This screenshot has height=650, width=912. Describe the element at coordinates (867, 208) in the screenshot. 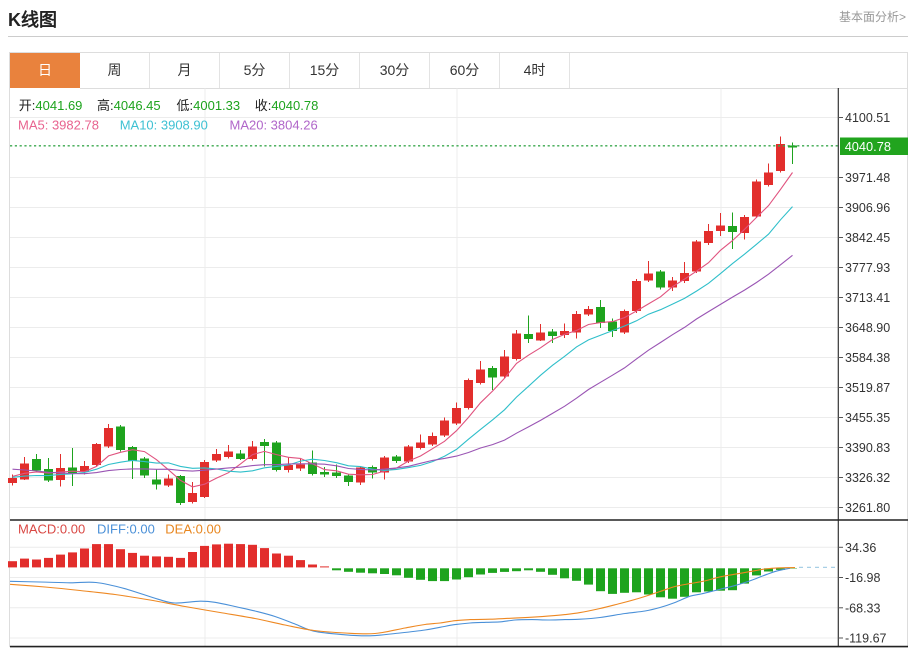

I see `svg-text: 3906.96` at that location.